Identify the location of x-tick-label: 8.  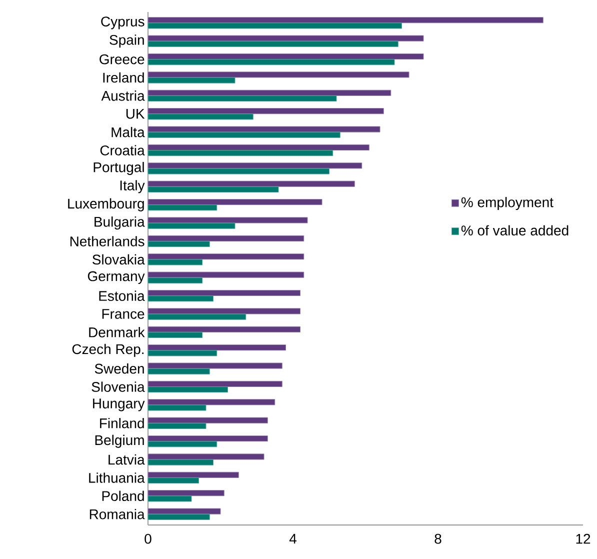
(438, 539).